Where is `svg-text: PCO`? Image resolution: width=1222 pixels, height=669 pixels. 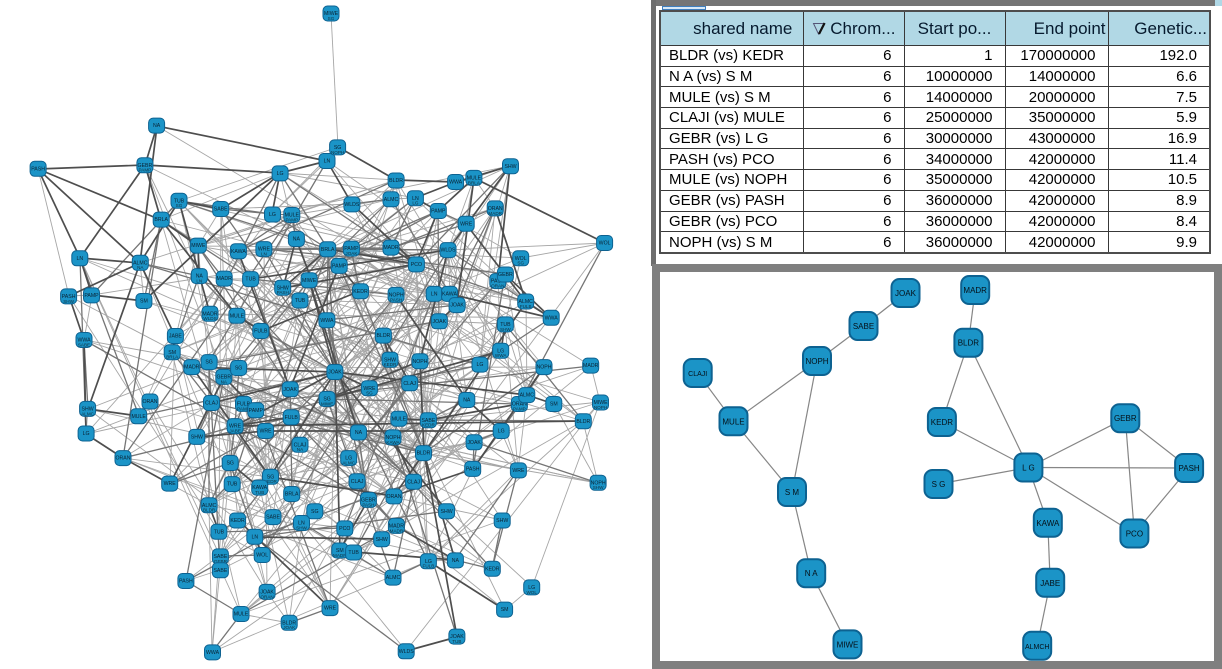 svg-text: PCO is located at coordinates (344, 529).